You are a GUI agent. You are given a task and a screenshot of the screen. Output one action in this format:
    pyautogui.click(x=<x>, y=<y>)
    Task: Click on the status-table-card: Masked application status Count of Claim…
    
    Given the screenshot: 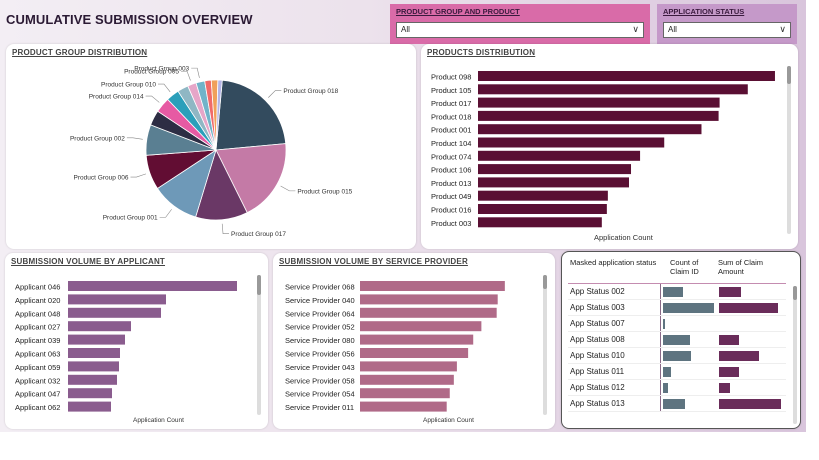 What is the action you would take?
    pyautogui.click(x=681, y=340)
    